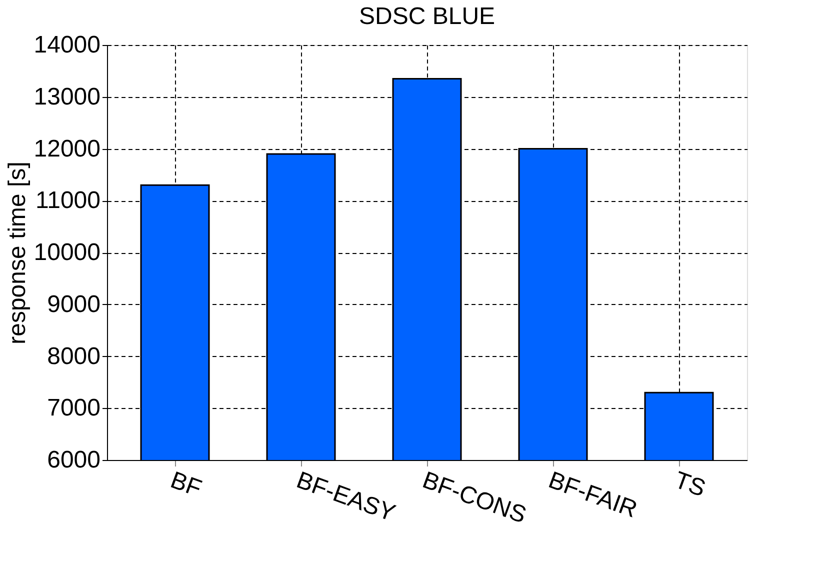 The width and height of the screenshot is (823, 569). I want to click on y-tick-label: 10000, so click(67, 252).